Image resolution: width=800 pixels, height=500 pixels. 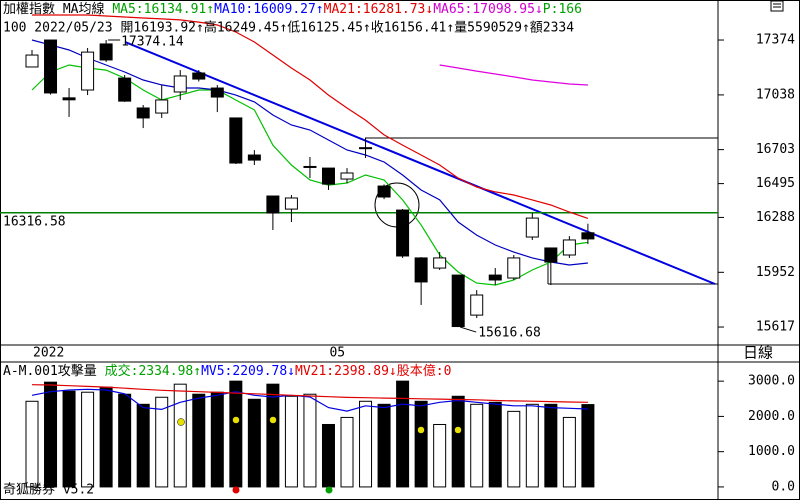 I want to click on header-item: 成交:2334.98↑, so click(x=153, y=371).